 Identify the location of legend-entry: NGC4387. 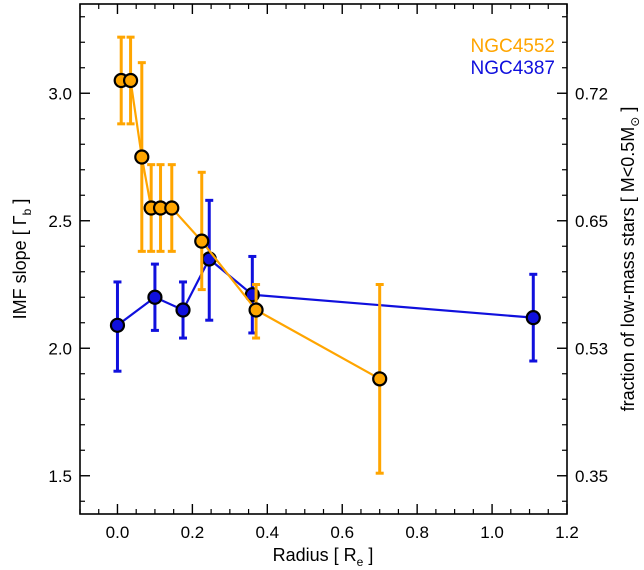
(513, 68).